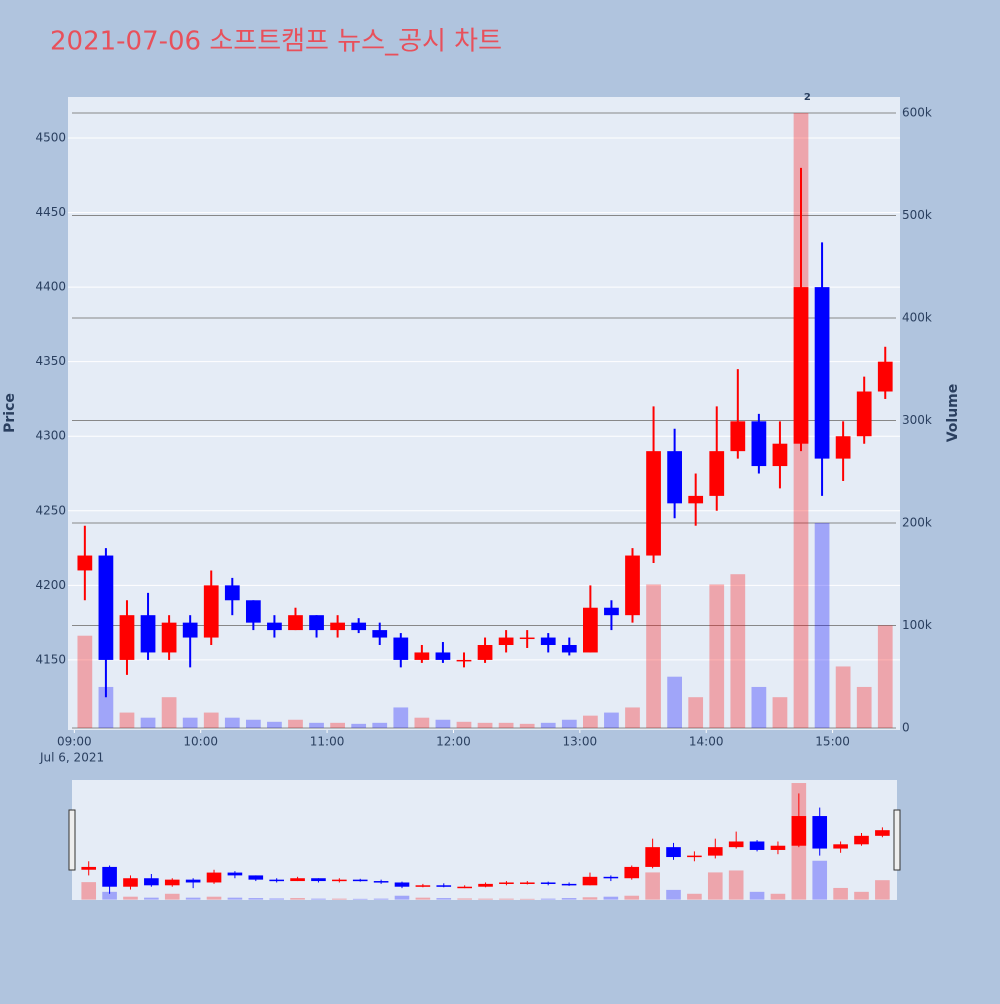 The width and height of the screenshot is (1000, 1004). What do you see at coordinates (50, 659) in the screenshot?
I see `y-tick-label: 4150` at bounding box center [50, 659].